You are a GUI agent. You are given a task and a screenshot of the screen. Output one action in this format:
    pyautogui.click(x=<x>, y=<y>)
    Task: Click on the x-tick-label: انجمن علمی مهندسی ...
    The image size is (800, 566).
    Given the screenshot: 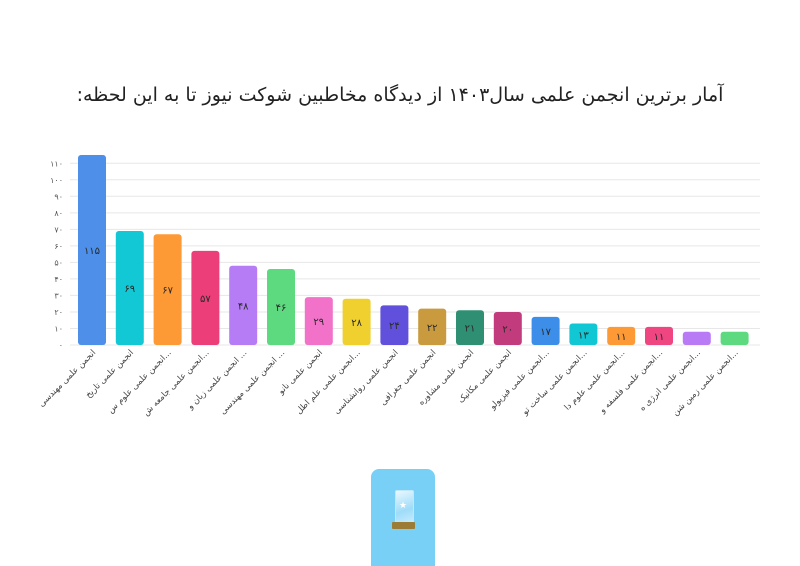 What is the action you would take?
    pyautogui.click(x=252, y=382)
    